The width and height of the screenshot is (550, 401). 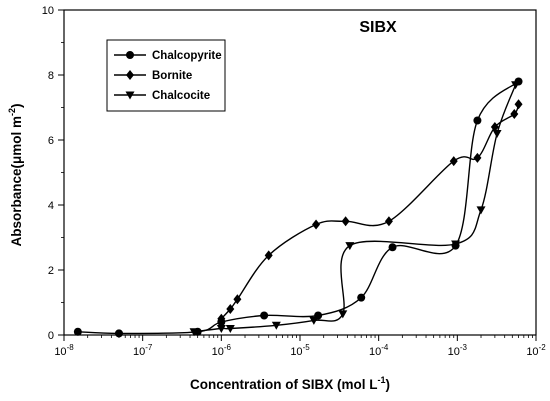 I want to click on legend-label: Chalcocite, so click(x=181, y=96).